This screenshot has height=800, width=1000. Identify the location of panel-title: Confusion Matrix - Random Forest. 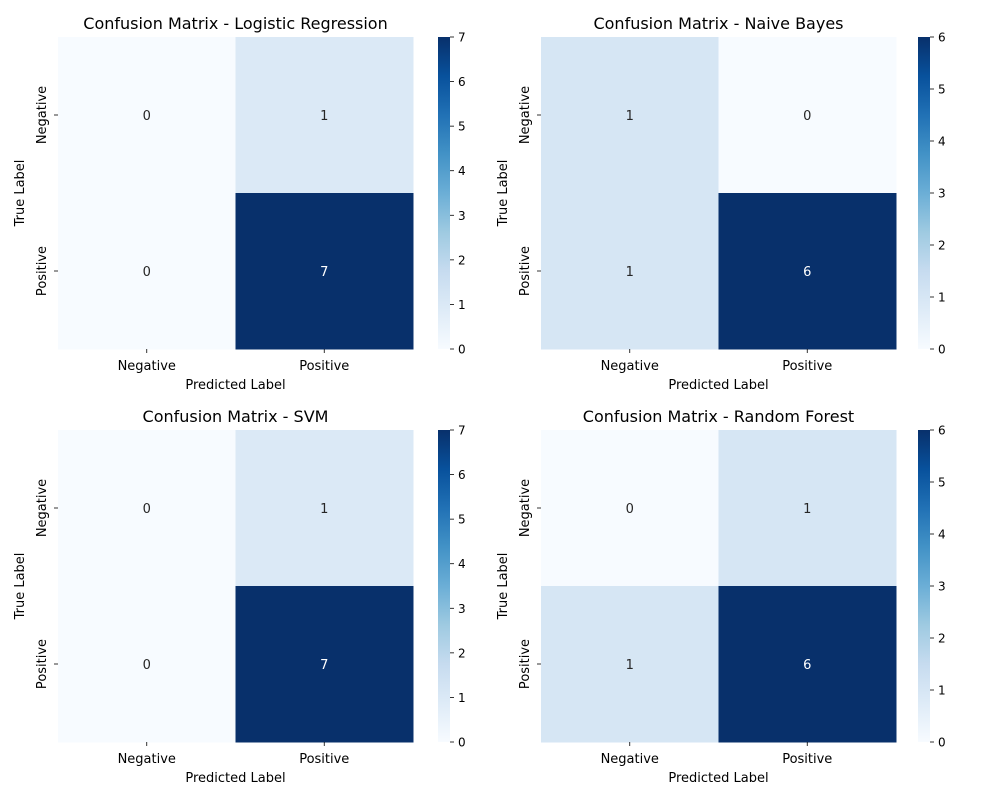
(718, 416).